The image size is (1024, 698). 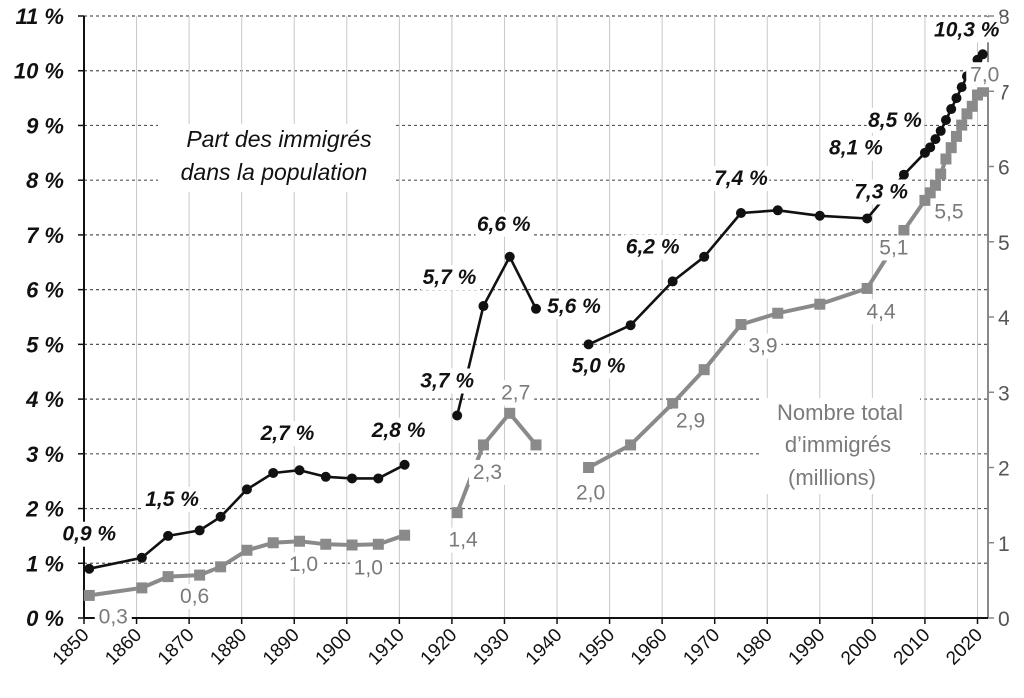 What do you see at coordinates (596, 647) in the screenshot?
I see `x-tick-label: 1950` at bounding box center [596, 647].